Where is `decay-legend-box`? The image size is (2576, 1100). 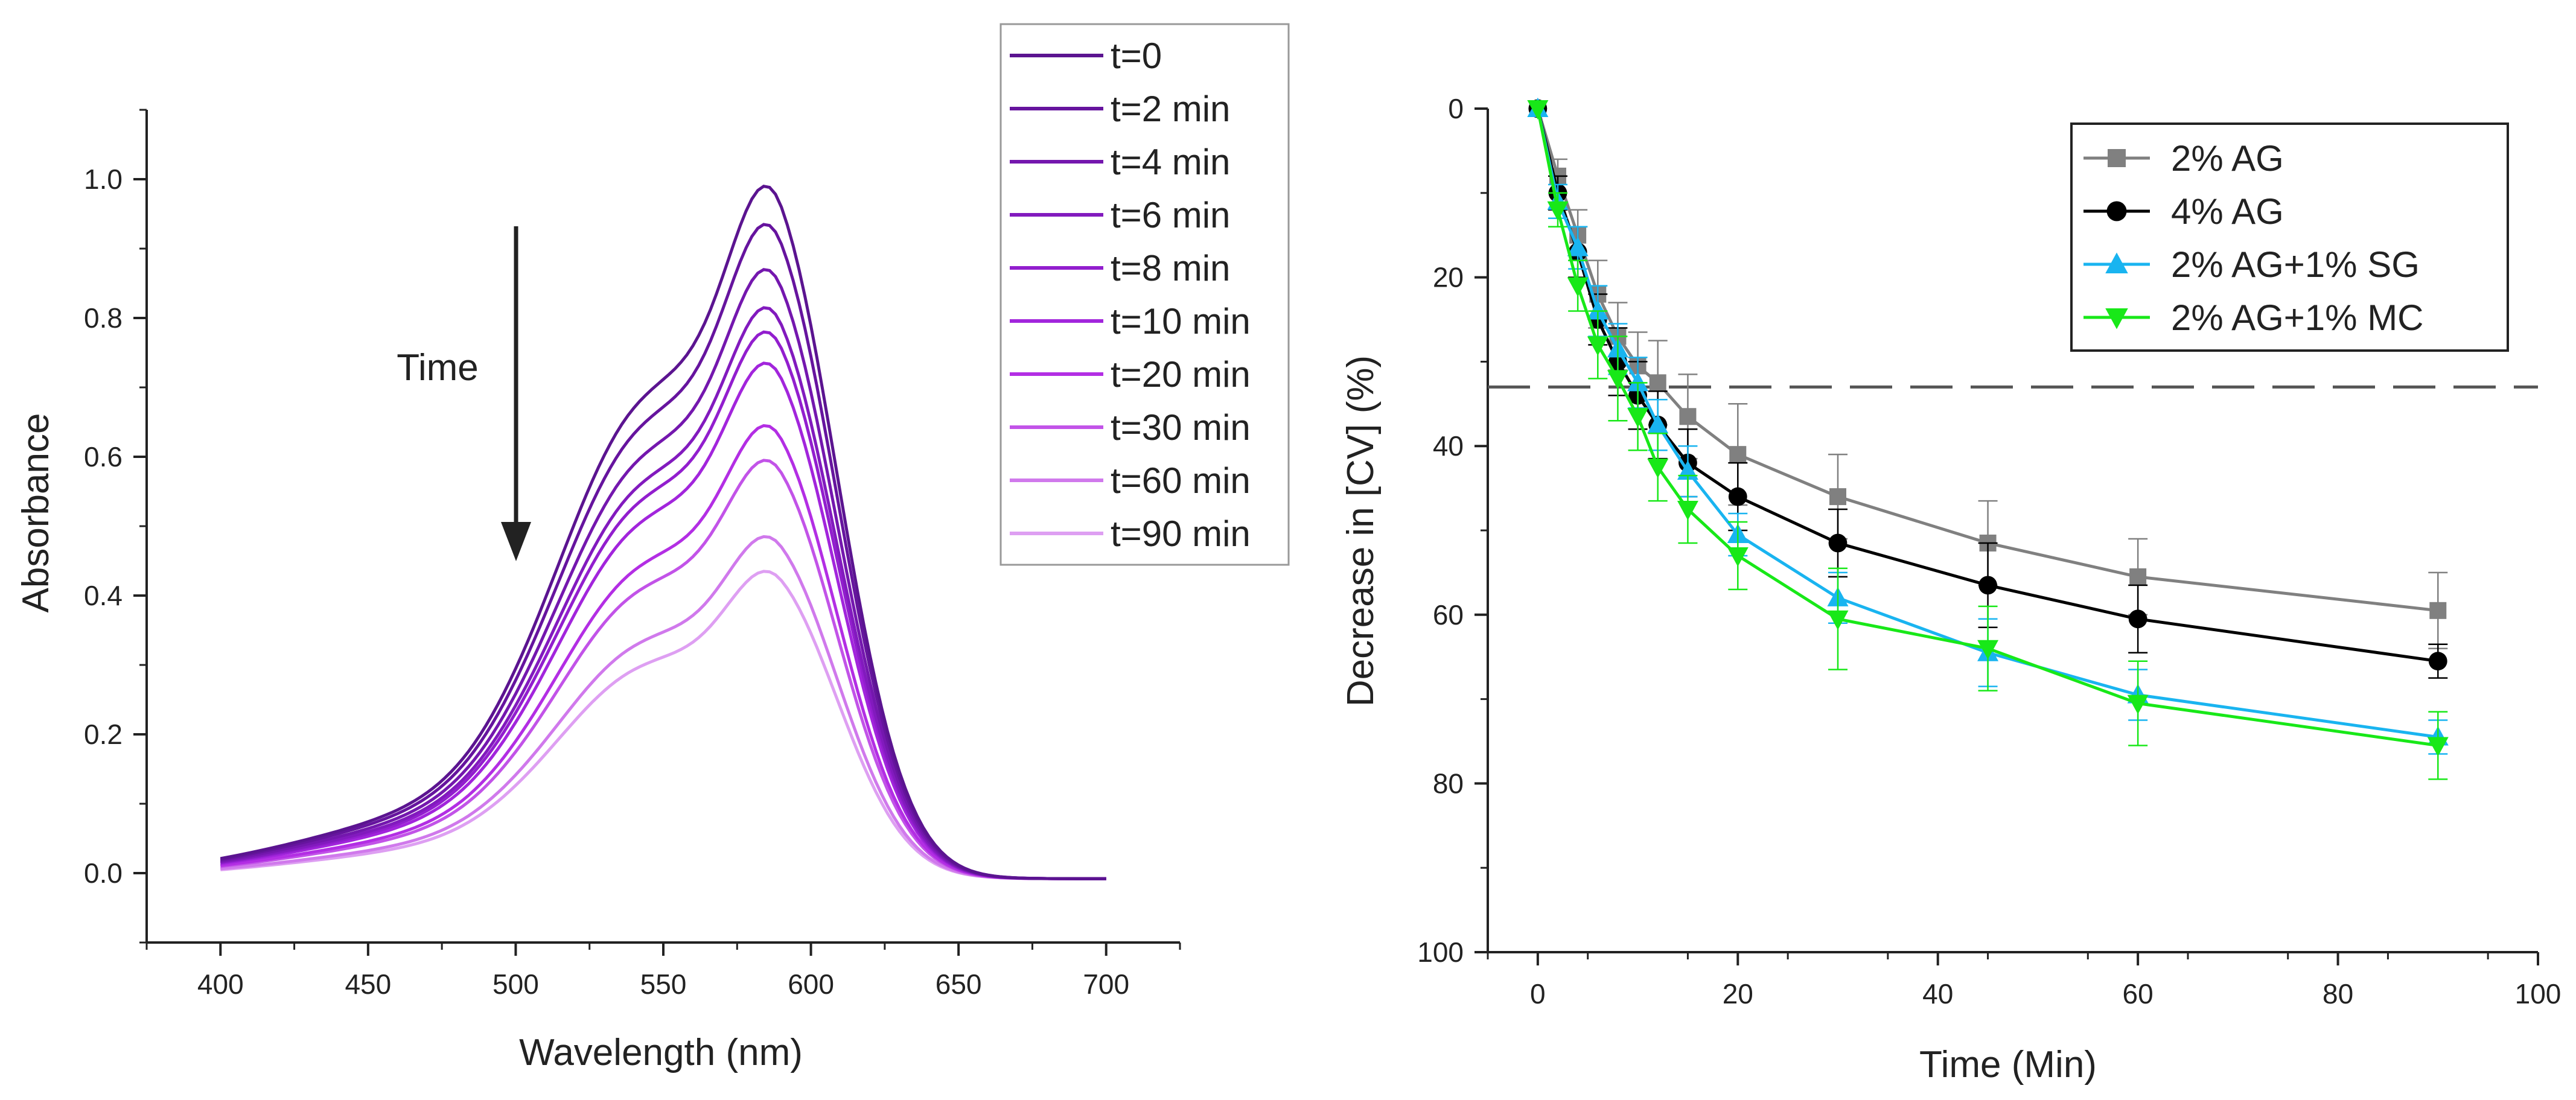 decay-legend-box is located at coordinates (2289, 237).